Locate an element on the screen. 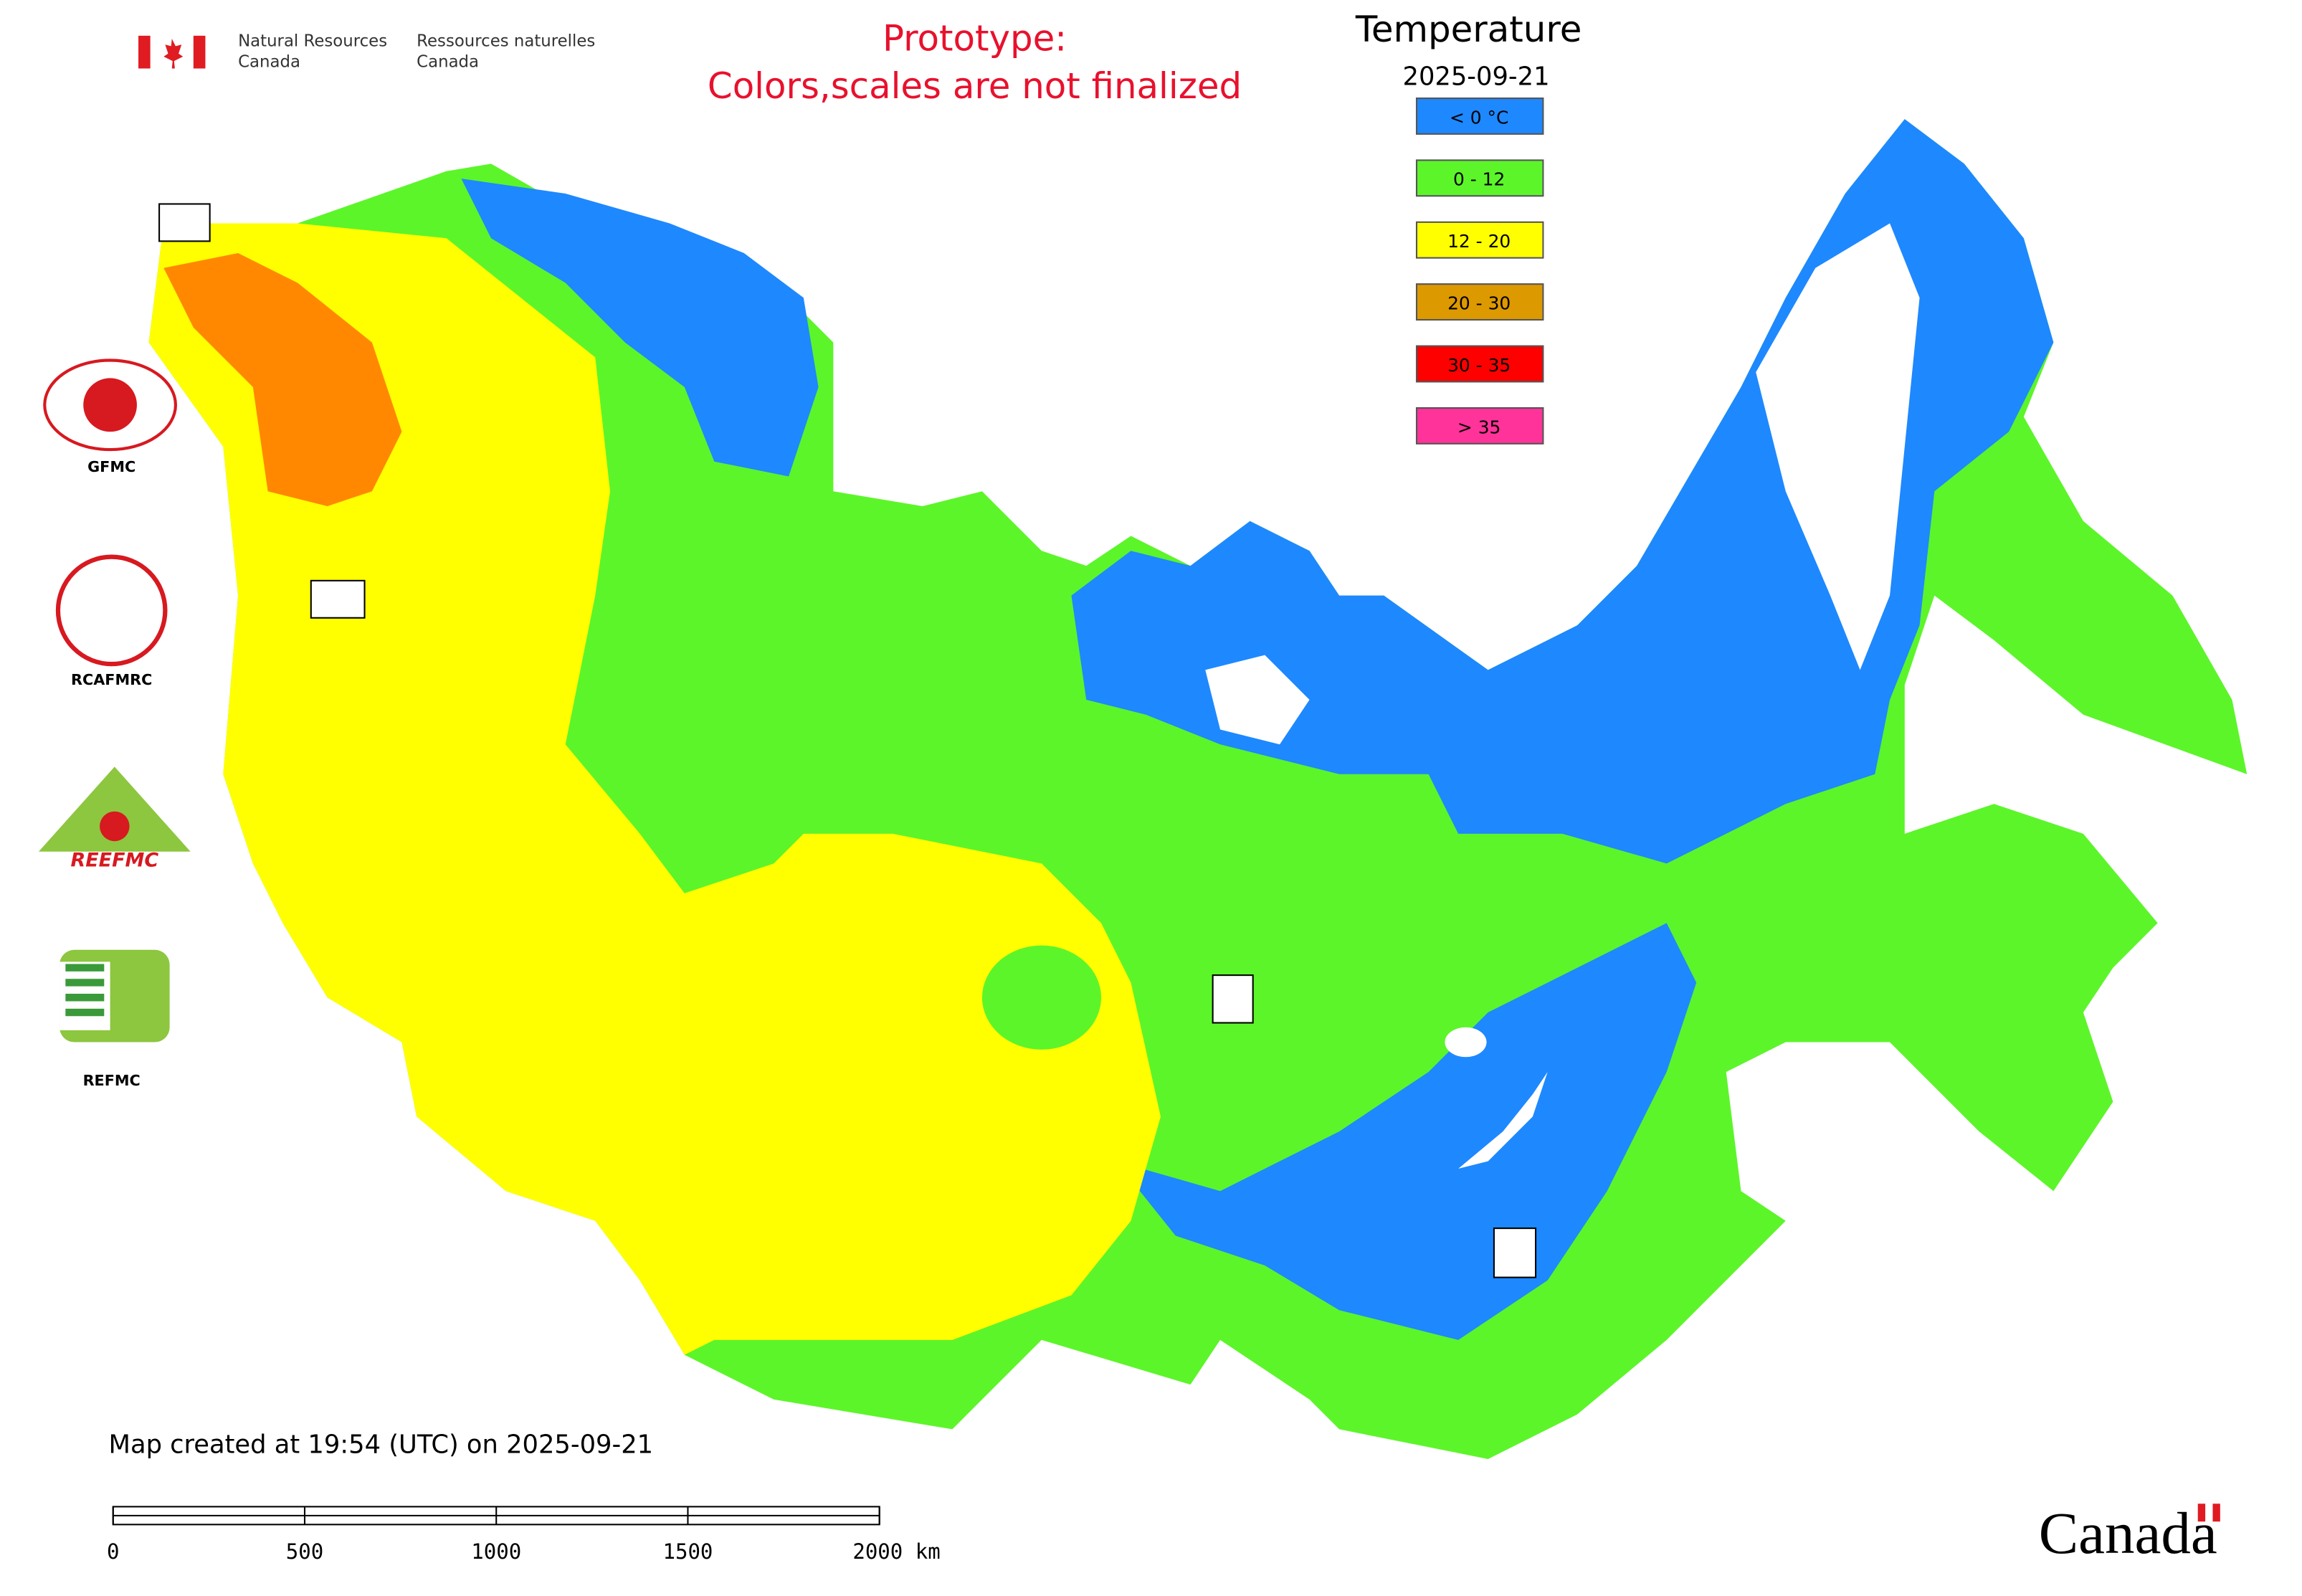  legend-label: 20 - 30 is located at coordinates (1479, 303).